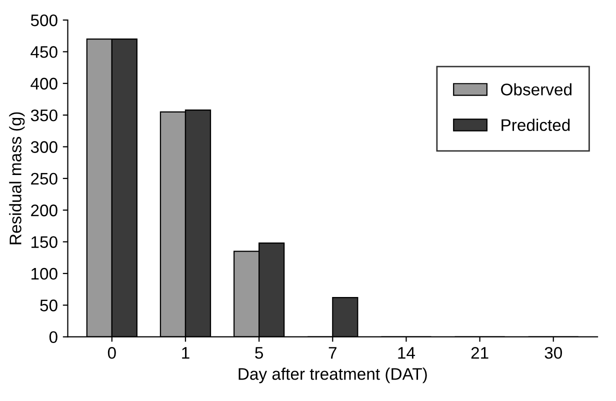 This screenshot has width=616, height=401. I want to click on y-axis-title: Residual mass (g), so click(17, 178).